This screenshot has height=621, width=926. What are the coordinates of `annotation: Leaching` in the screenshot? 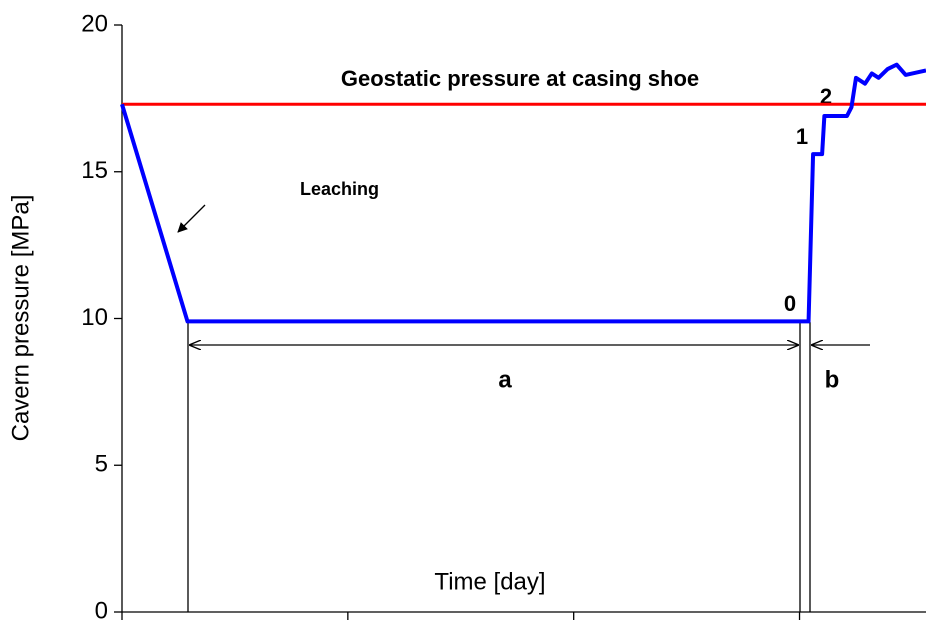 It's located at (339, 189).